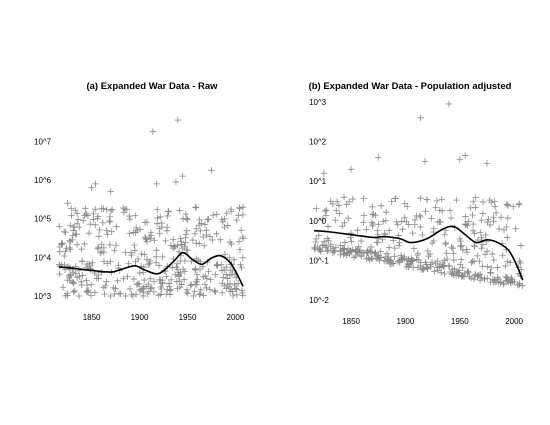 Image resolution: width=550 pixels, height=425 pixels. What do you see at coordinates (43, 180) in the screenshot?
I see `y-tick-label: 10^6` at bounding box center [43, 180].